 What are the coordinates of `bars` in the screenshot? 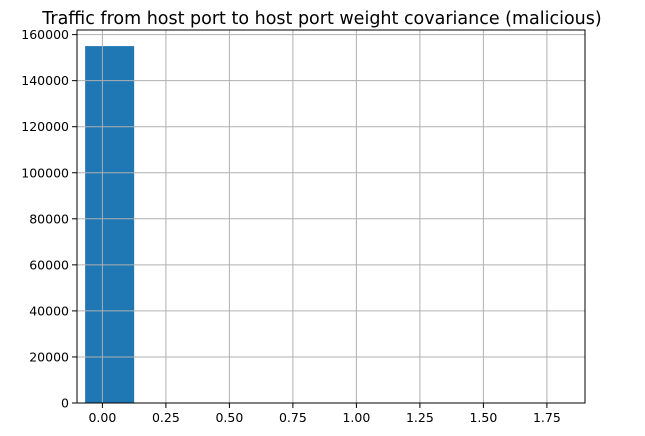 It's located at (110, 225).